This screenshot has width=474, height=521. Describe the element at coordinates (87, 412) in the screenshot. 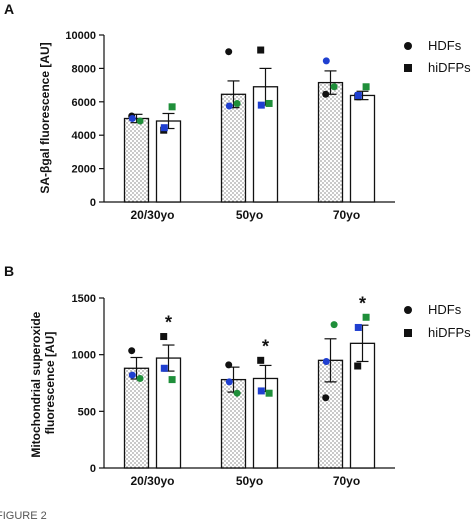

I see `y-tick-label: 500` at that location.